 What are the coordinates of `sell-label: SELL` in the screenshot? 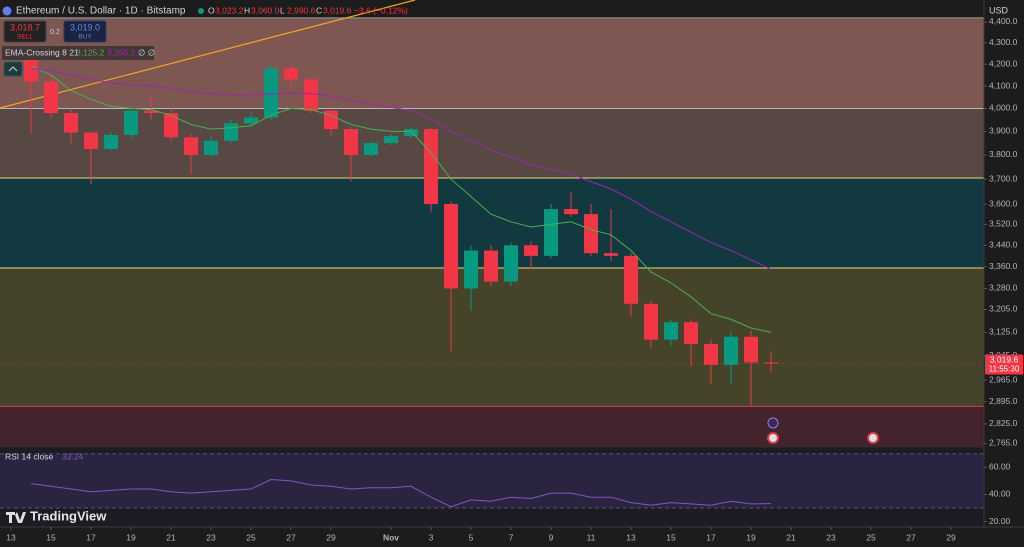 It's located at (25, 37).